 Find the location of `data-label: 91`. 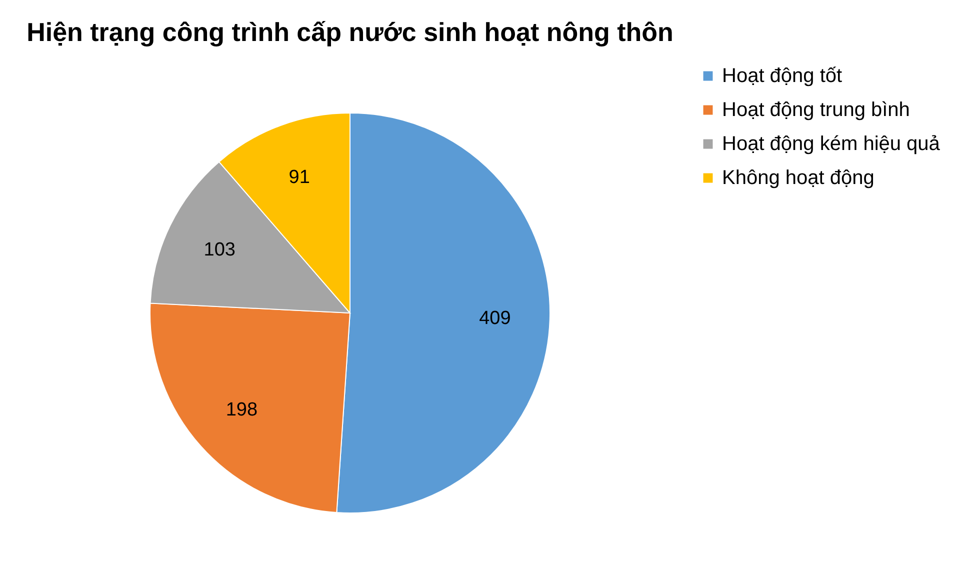

data-label: 91 is located at coordinates (299, 177).